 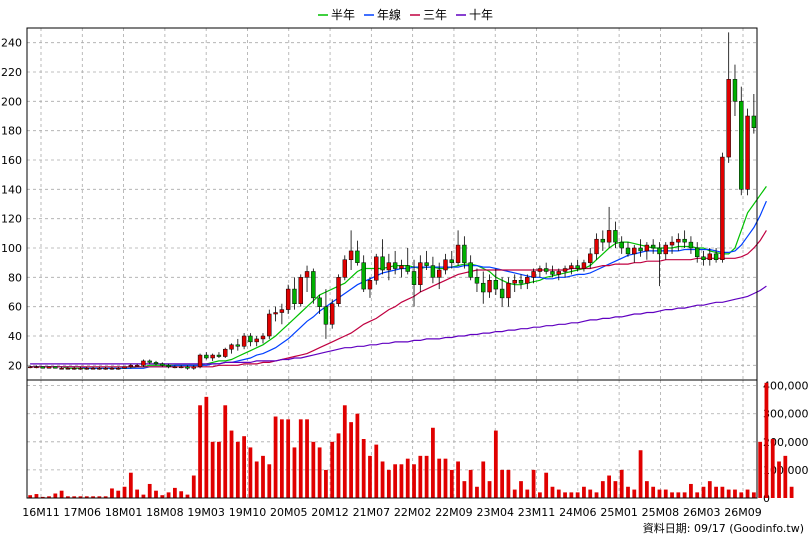 What do you see at coordinates (11, 72) in the screenshot?
I see `price-tick-label: 220` at bounding box center [11, 72].